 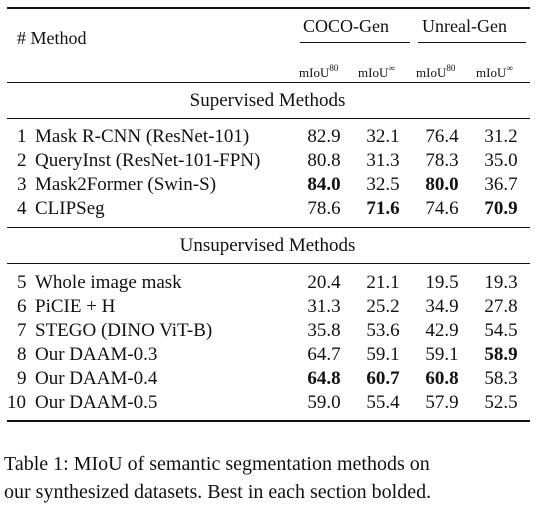 I want to click on value-cell: 84.0, so click(x=324, y=184).